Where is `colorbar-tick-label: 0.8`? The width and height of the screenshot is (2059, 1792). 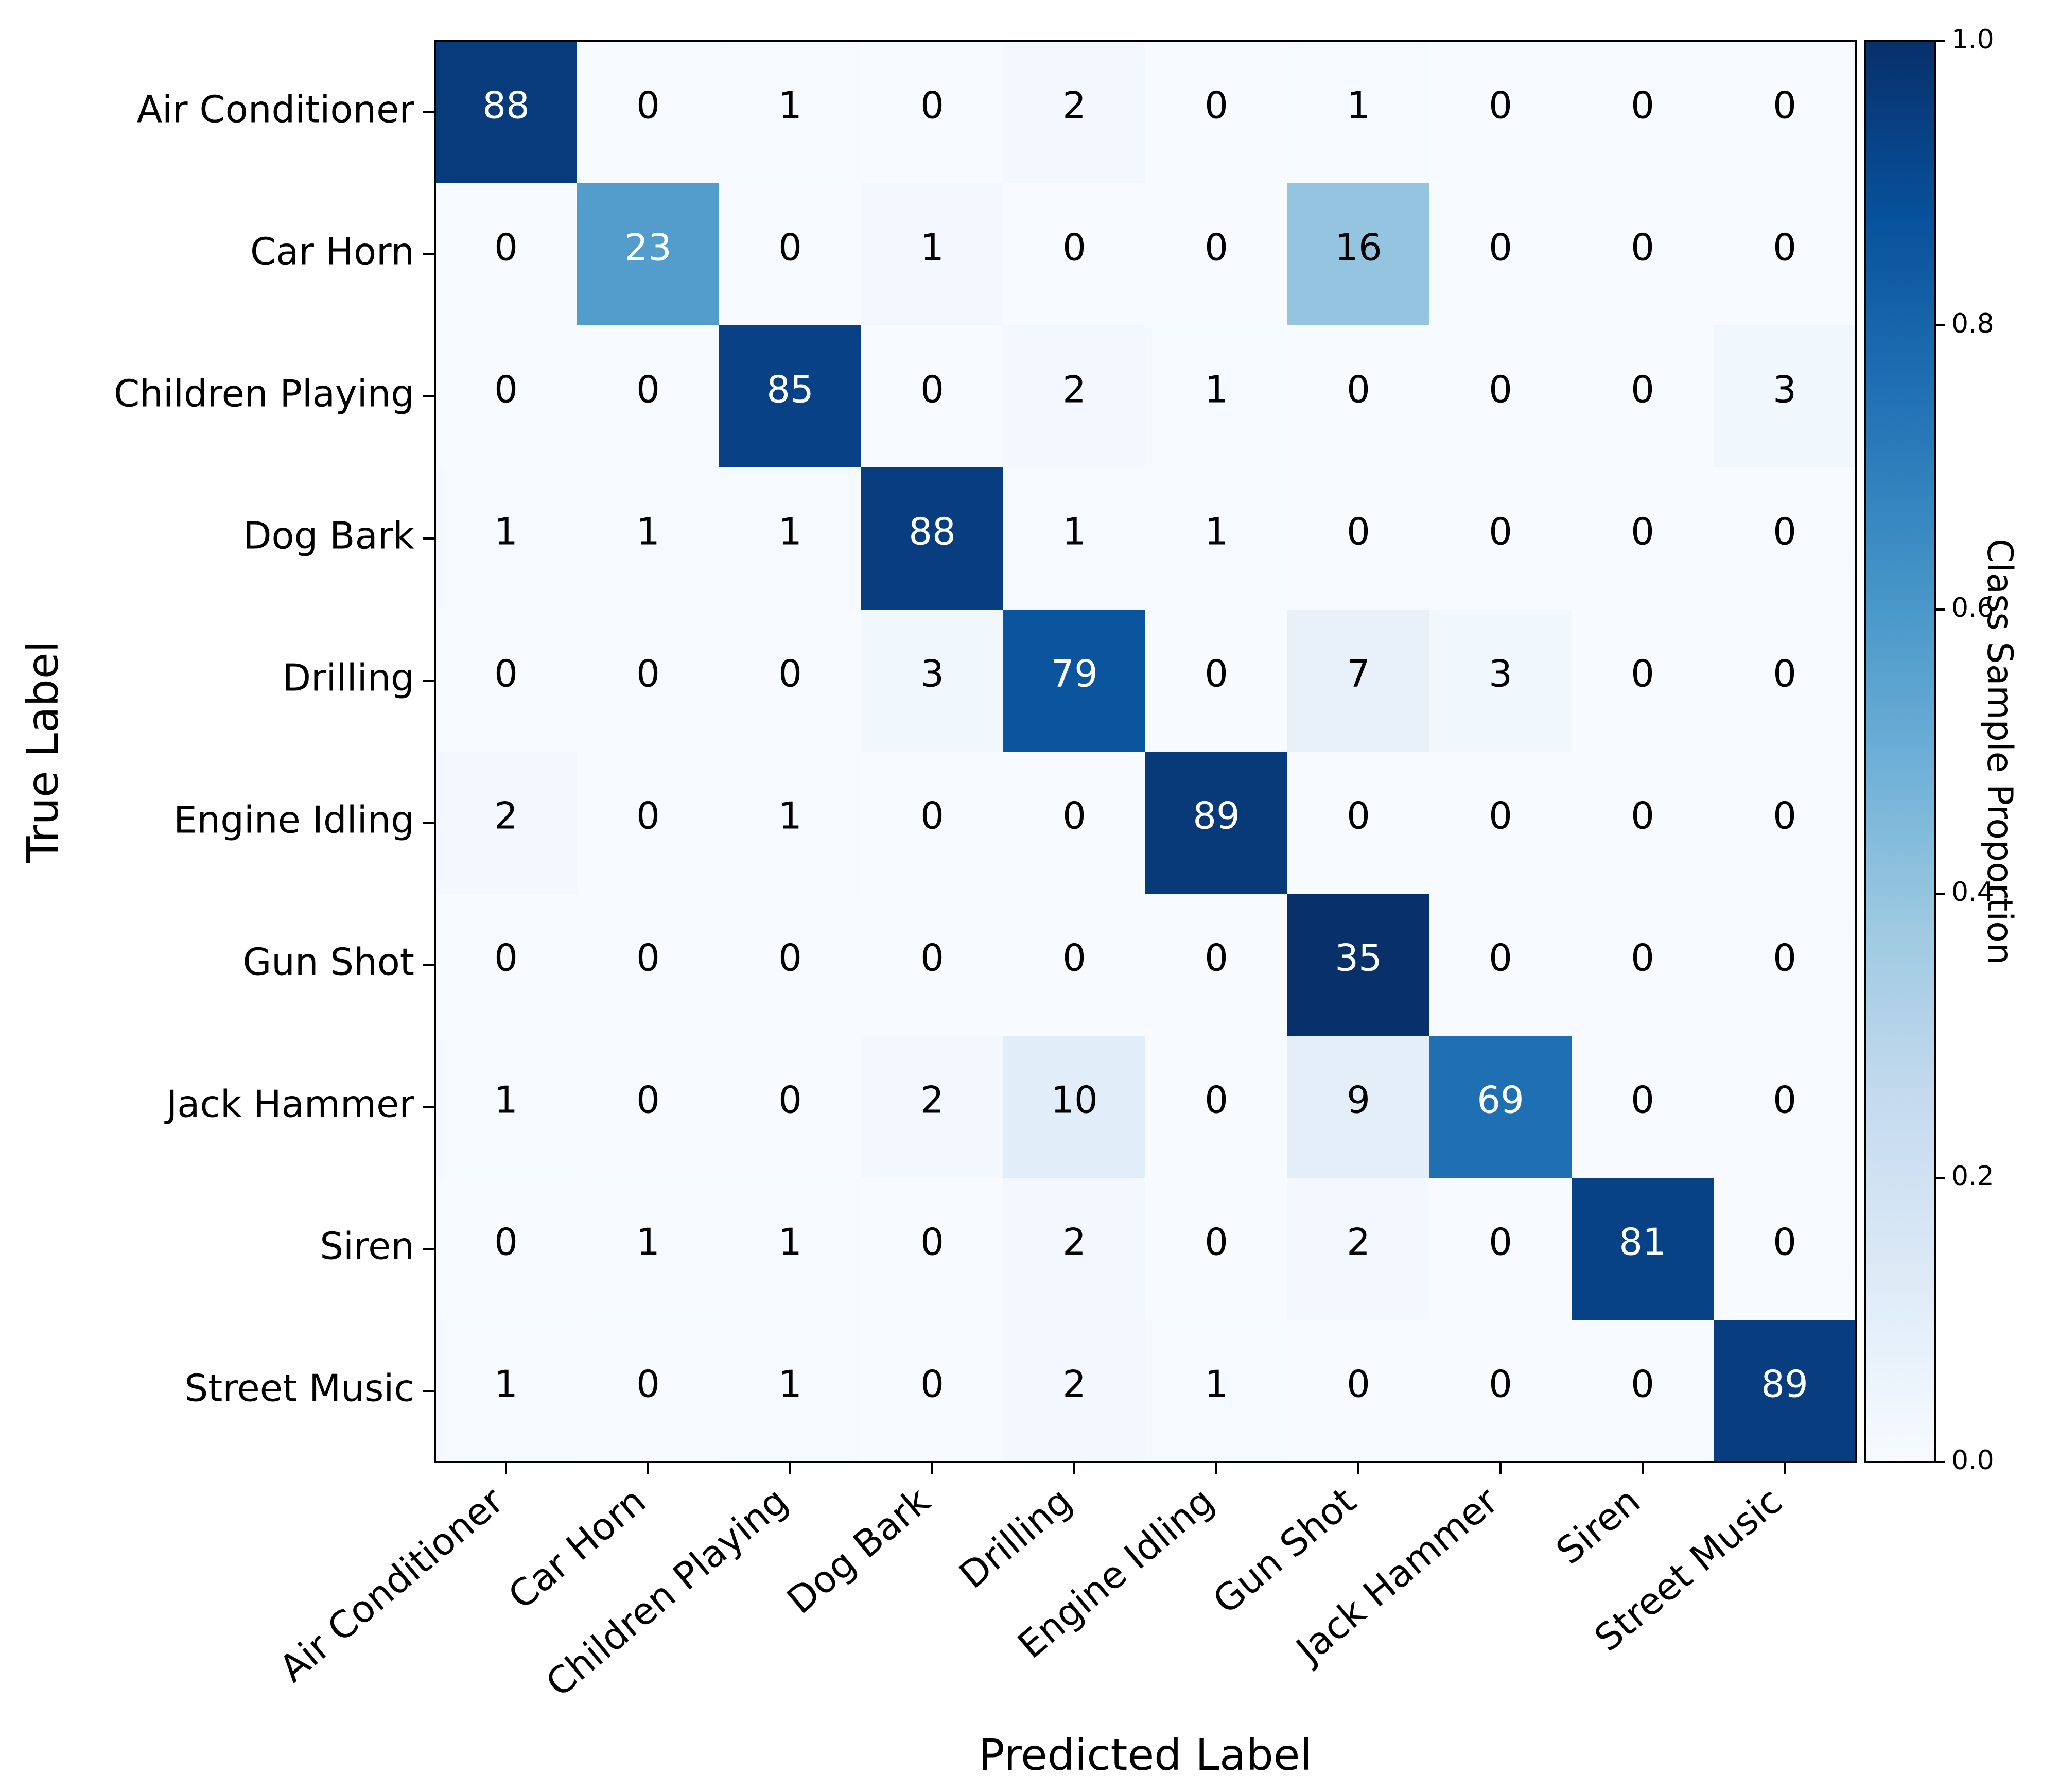 colorbar-tick-label: 0.8 is located at coordinates (1973, 324).